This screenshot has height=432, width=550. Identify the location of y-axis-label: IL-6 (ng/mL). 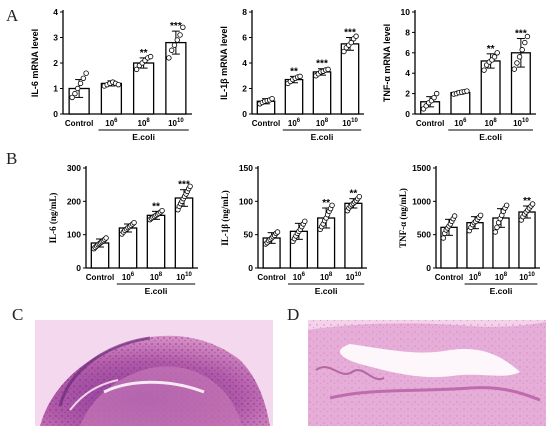
(53, 218).